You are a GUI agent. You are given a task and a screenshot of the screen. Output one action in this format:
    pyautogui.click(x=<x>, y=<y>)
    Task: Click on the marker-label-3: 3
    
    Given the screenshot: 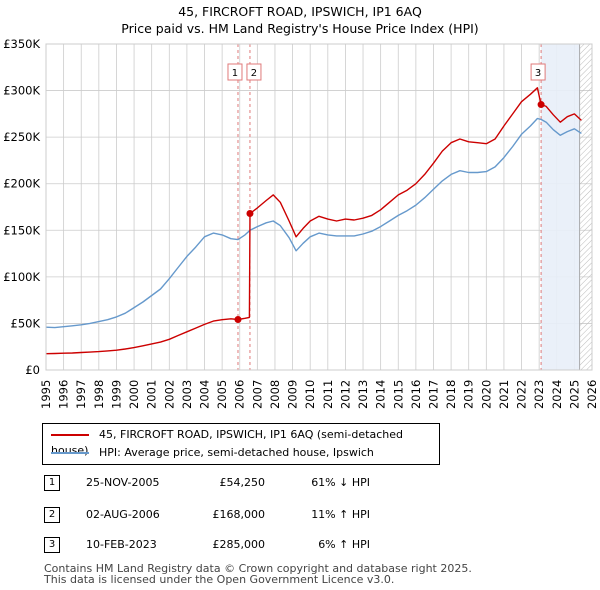 What is the action you would take?
    pyautogui.click(x=538, y=73)
    